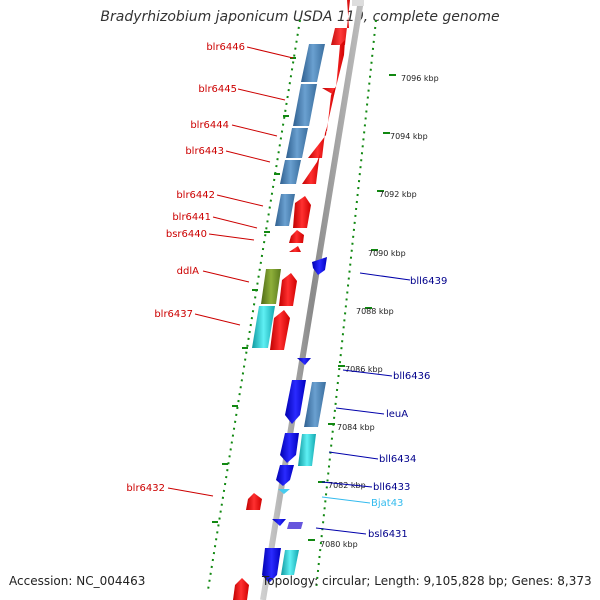 Image resolution: width=600 pixels, height=600 pixels. Describe the element at coordinates (375, 311) in the screenshot. I see `kbp-label: 7088 kbp` at that location.